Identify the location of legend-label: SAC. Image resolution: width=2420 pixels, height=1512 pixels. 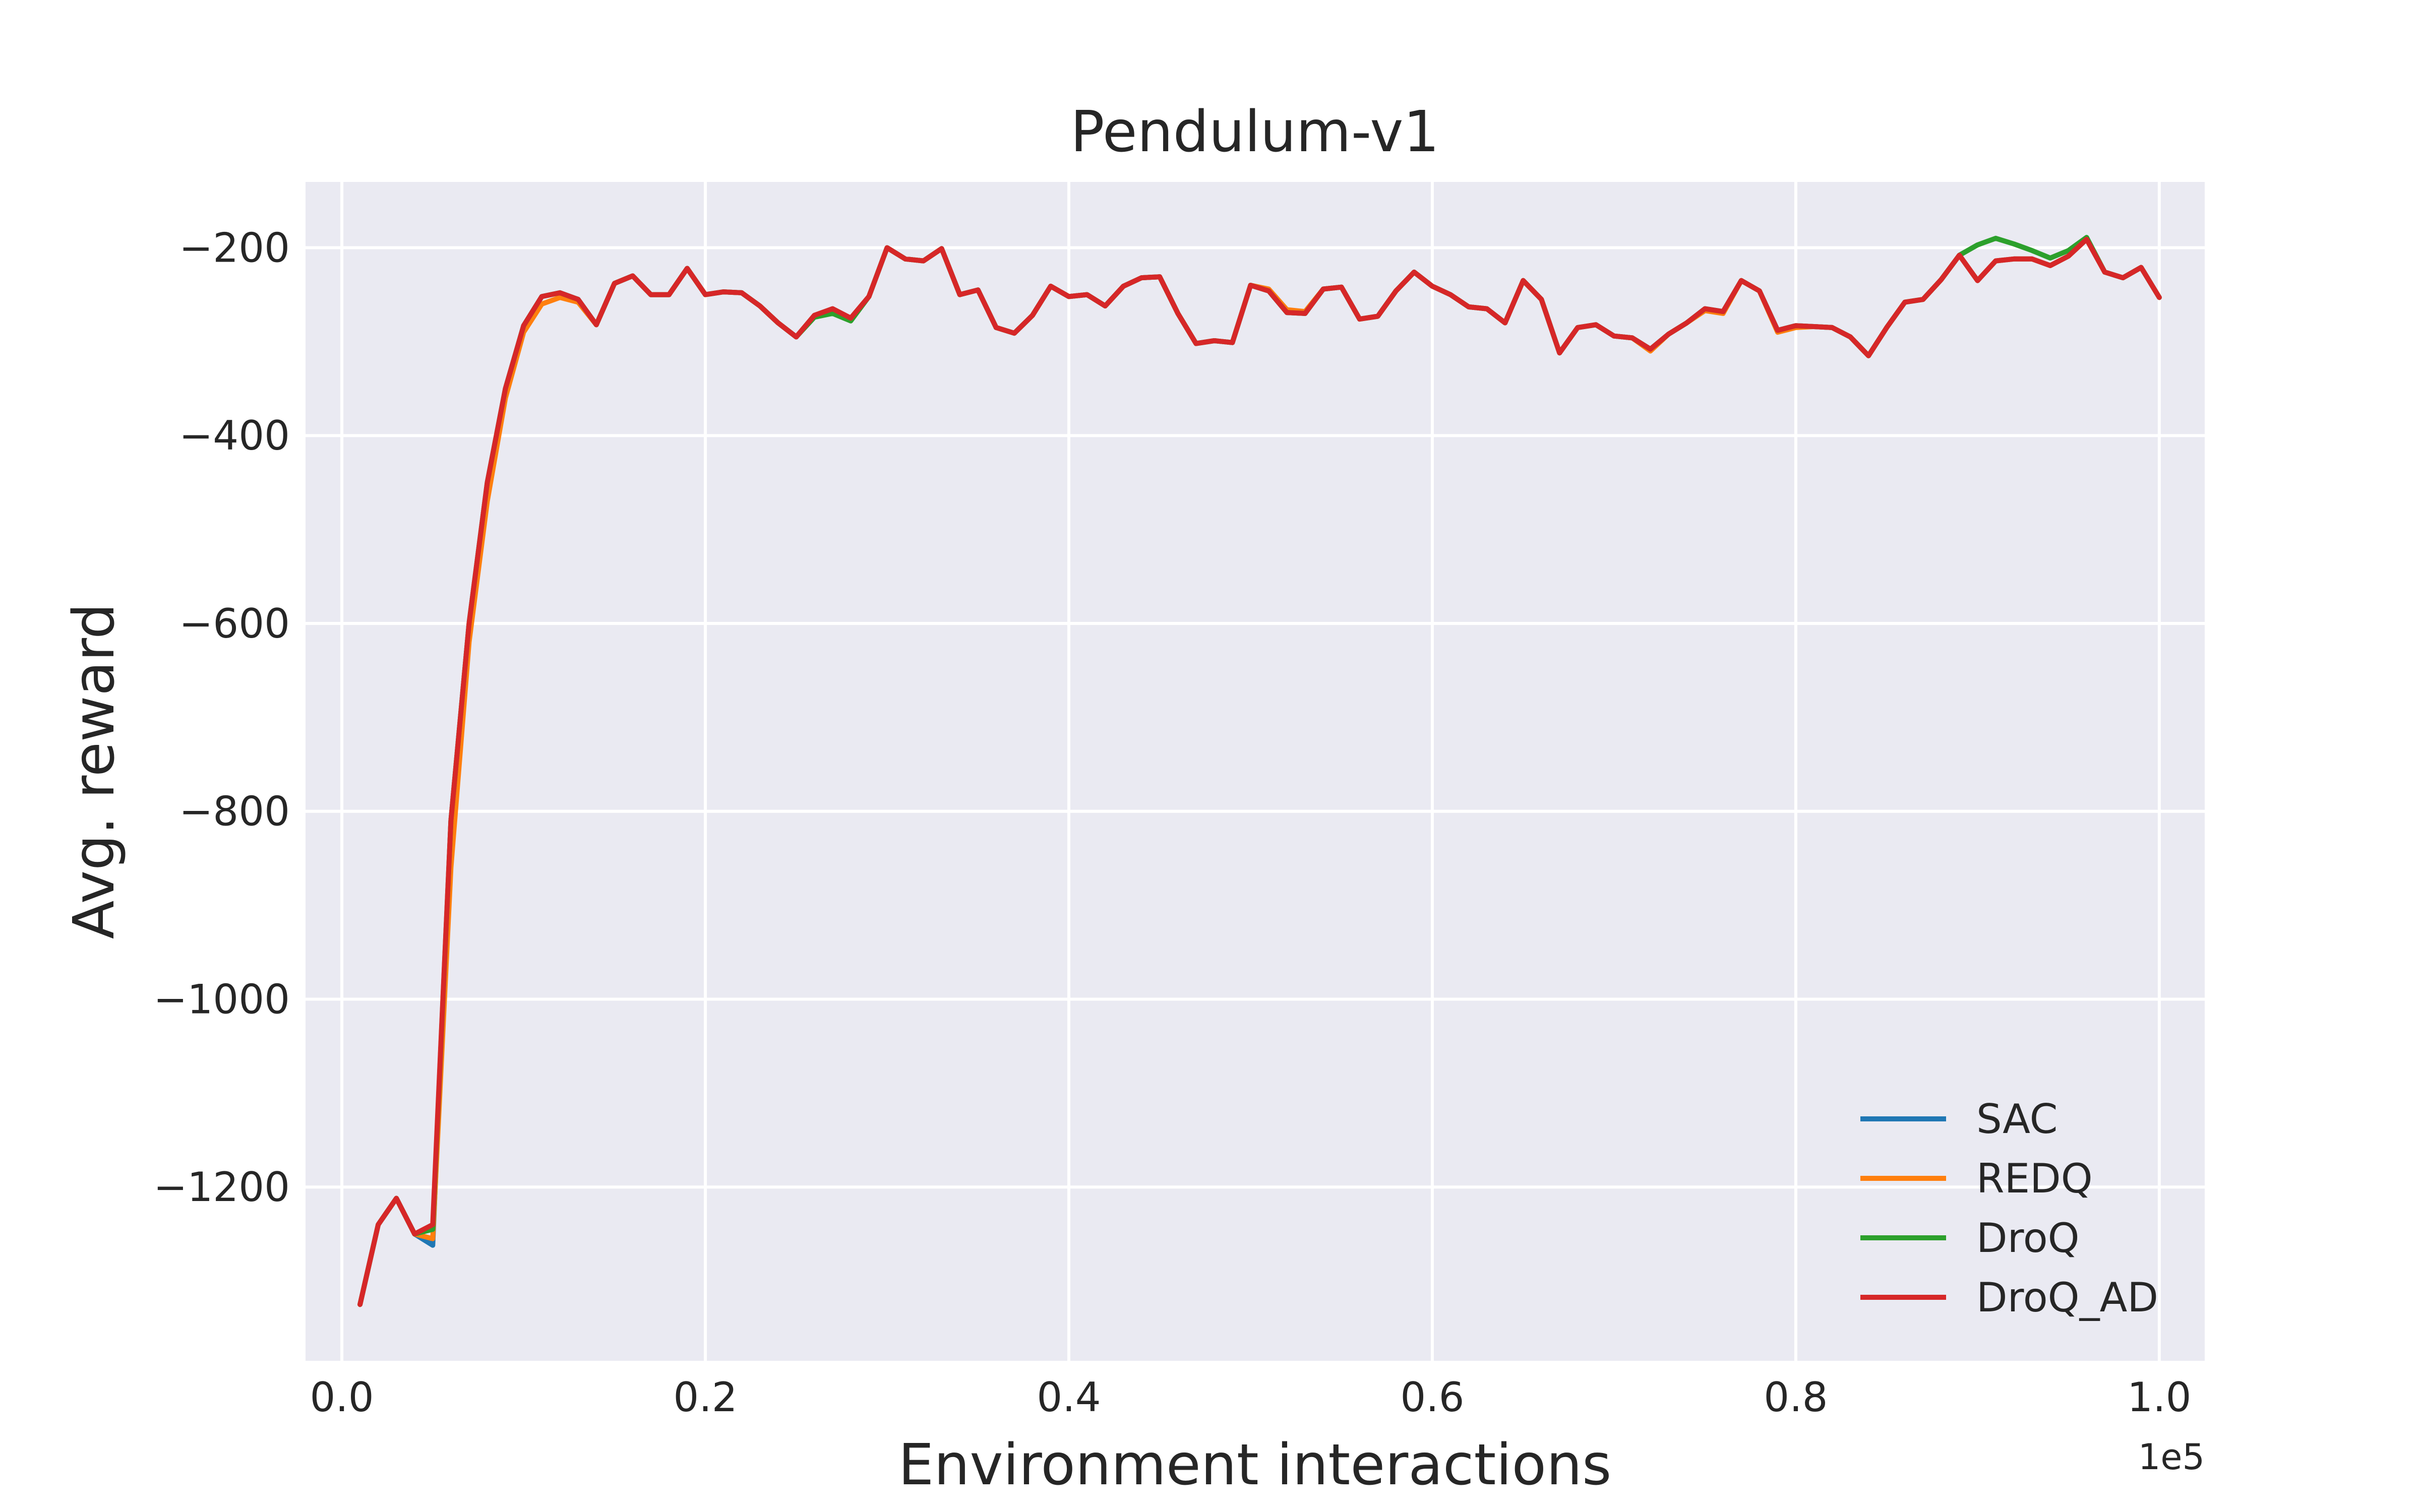
(2017, 1120).